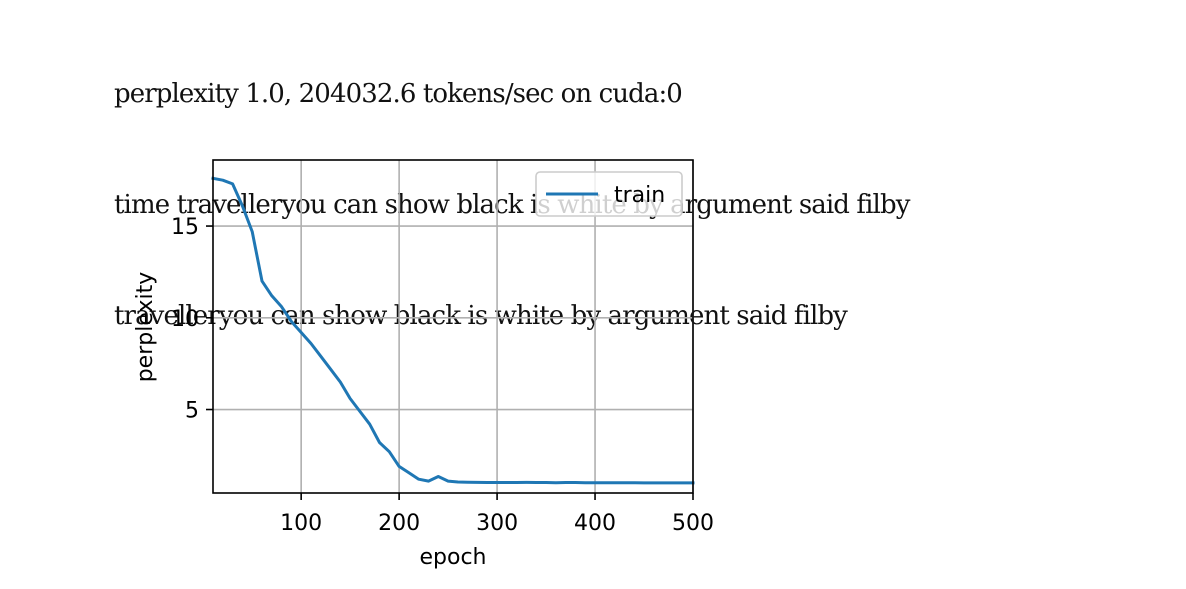 The width and height of the screenshot is (1186, 589). What do you see at coordinates (192, 411) in the screenshot?
I see `y-tick-label: 5` at bounding box center [192, 411].